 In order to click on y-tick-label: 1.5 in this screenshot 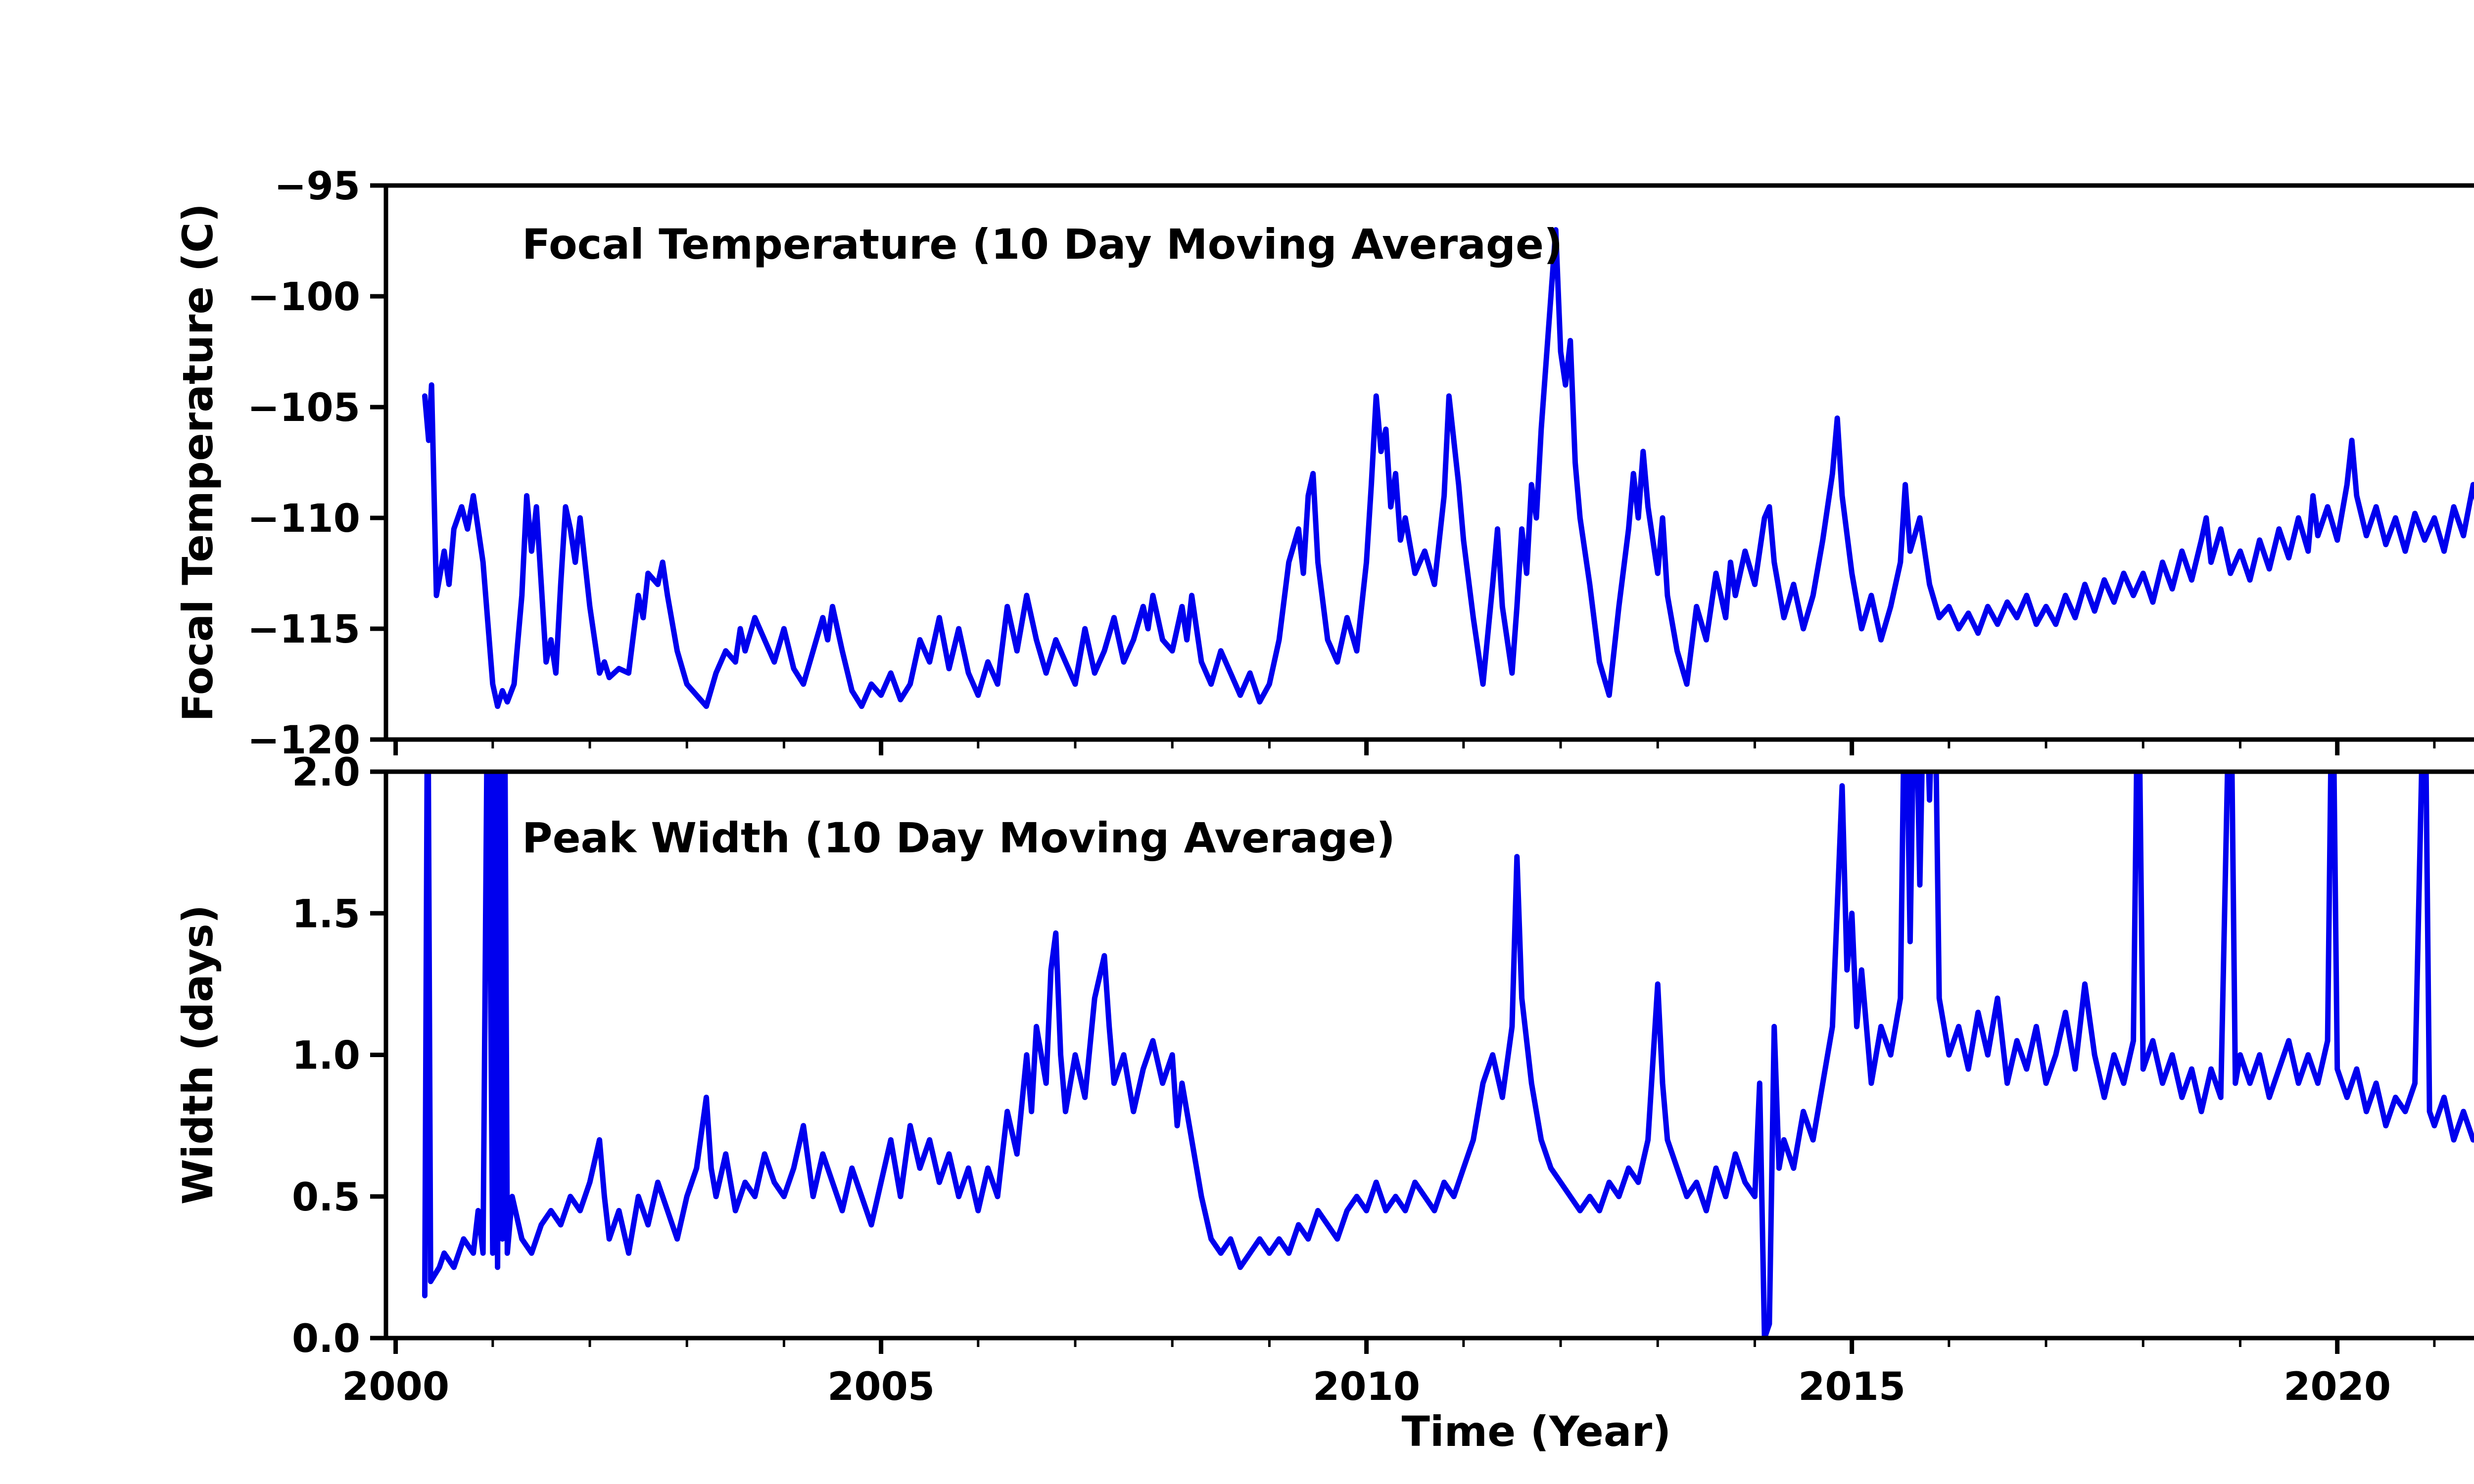, I will do `click(326, 914)`.